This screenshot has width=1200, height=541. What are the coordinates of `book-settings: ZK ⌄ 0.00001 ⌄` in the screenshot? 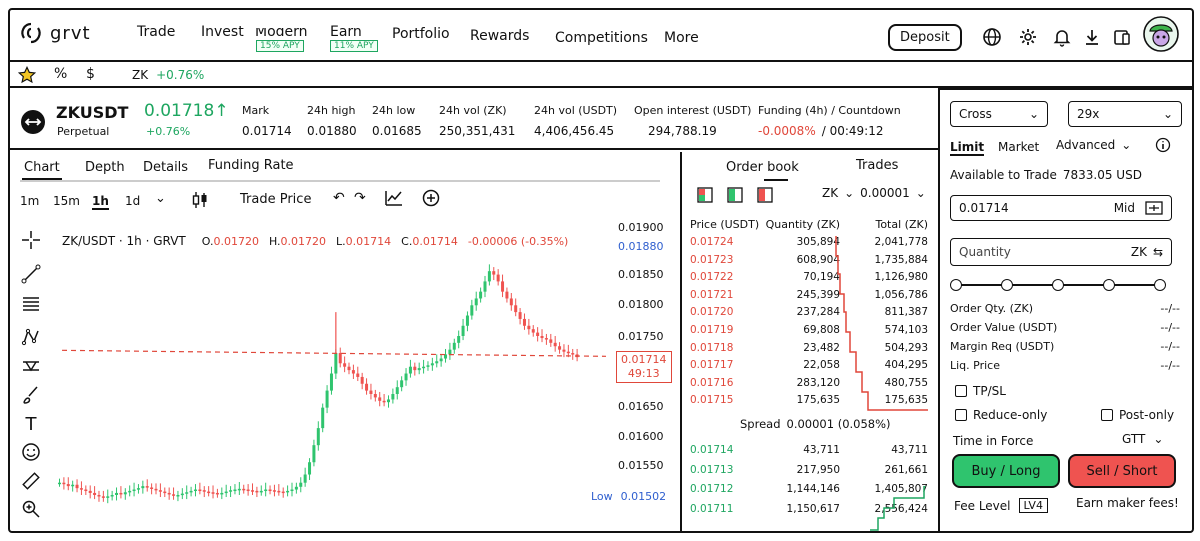 It's located at (874, 193).